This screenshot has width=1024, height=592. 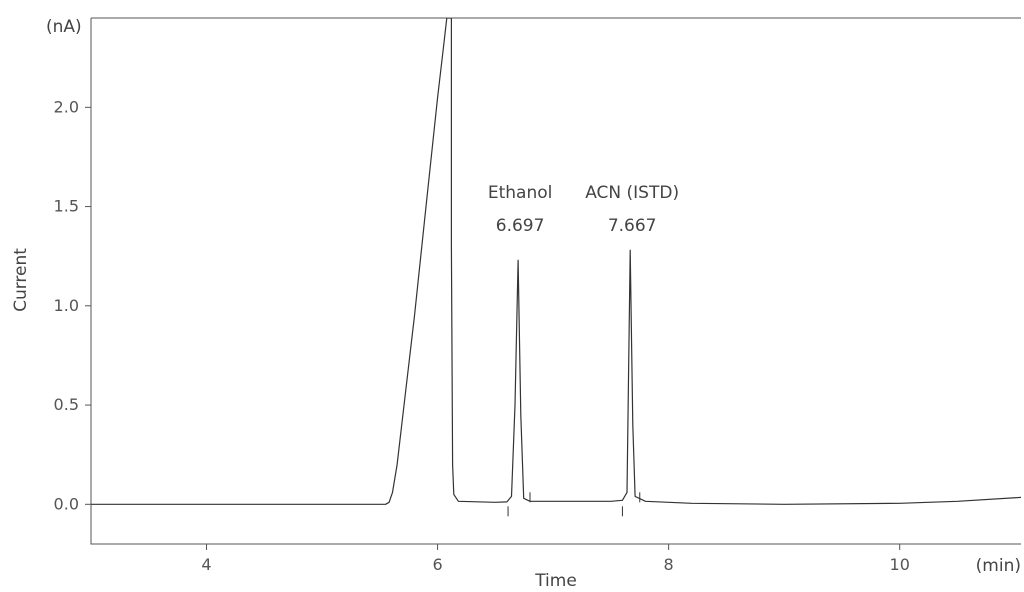 I want to click on x-tick-label: 4, so click(x=206, y=564).